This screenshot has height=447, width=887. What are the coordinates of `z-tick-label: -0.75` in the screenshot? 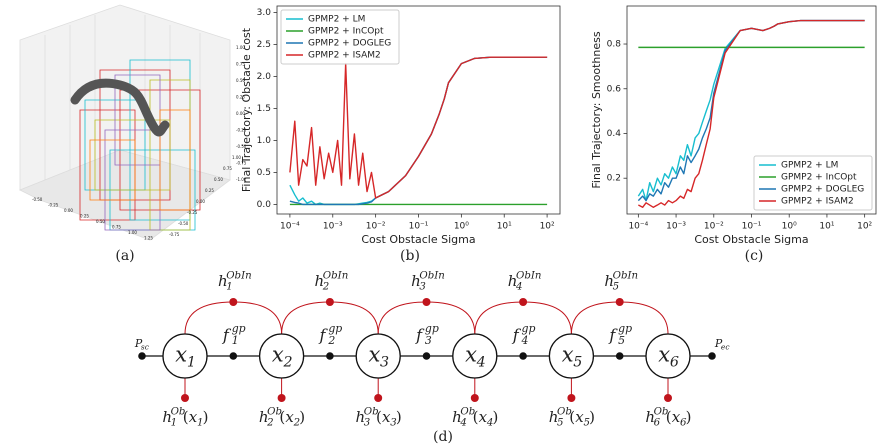 It's located at (241, 163).